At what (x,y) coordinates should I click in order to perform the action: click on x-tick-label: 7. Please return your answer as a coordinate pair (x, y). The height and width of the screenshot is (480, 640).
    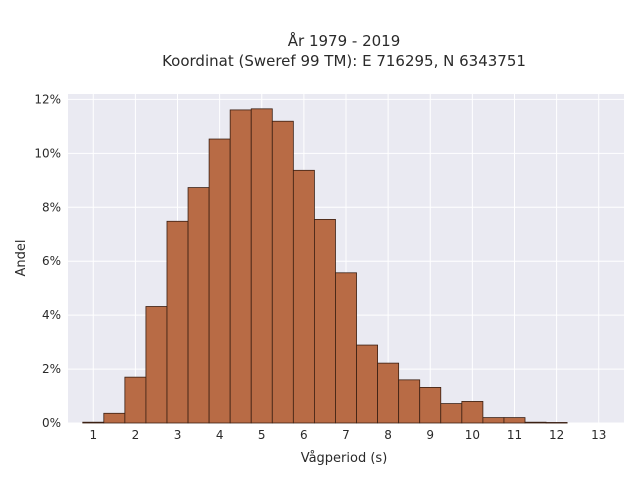
    Looking at the image, I should click on (346, 435).